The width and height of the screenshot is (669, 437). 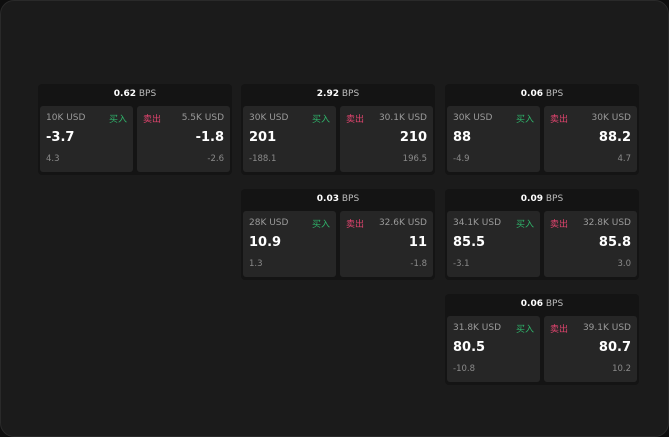 I want to click on spread-header: 0.62 BPS, so click(x=135, y=94).